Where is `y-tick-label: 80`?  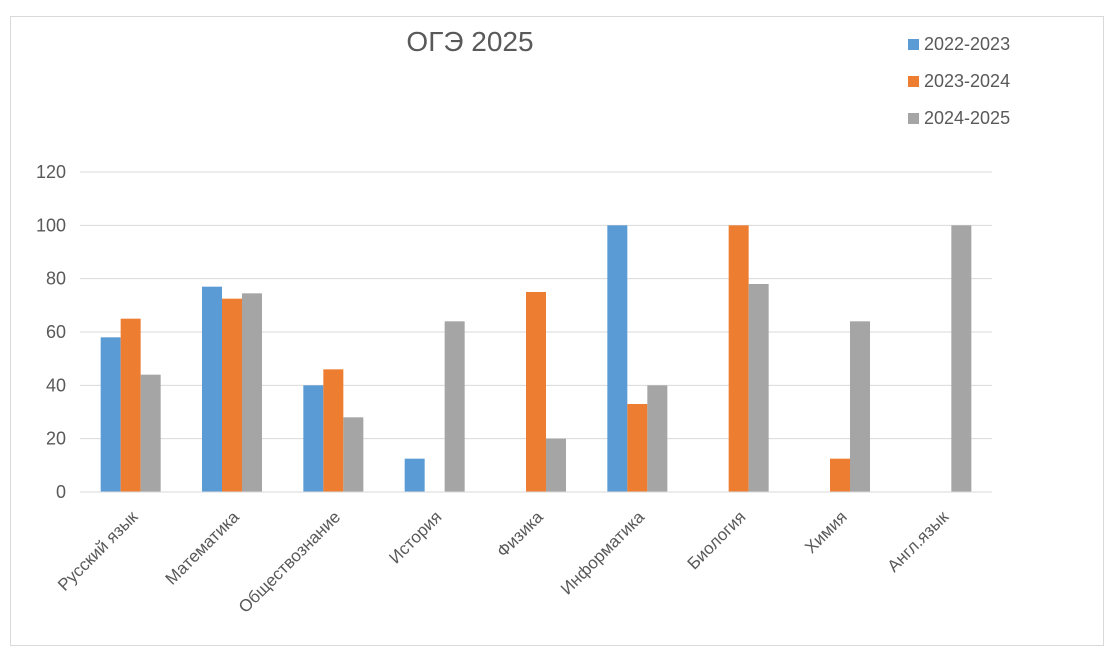
y-tick-label: 80 is located at coordinates (56, 279).